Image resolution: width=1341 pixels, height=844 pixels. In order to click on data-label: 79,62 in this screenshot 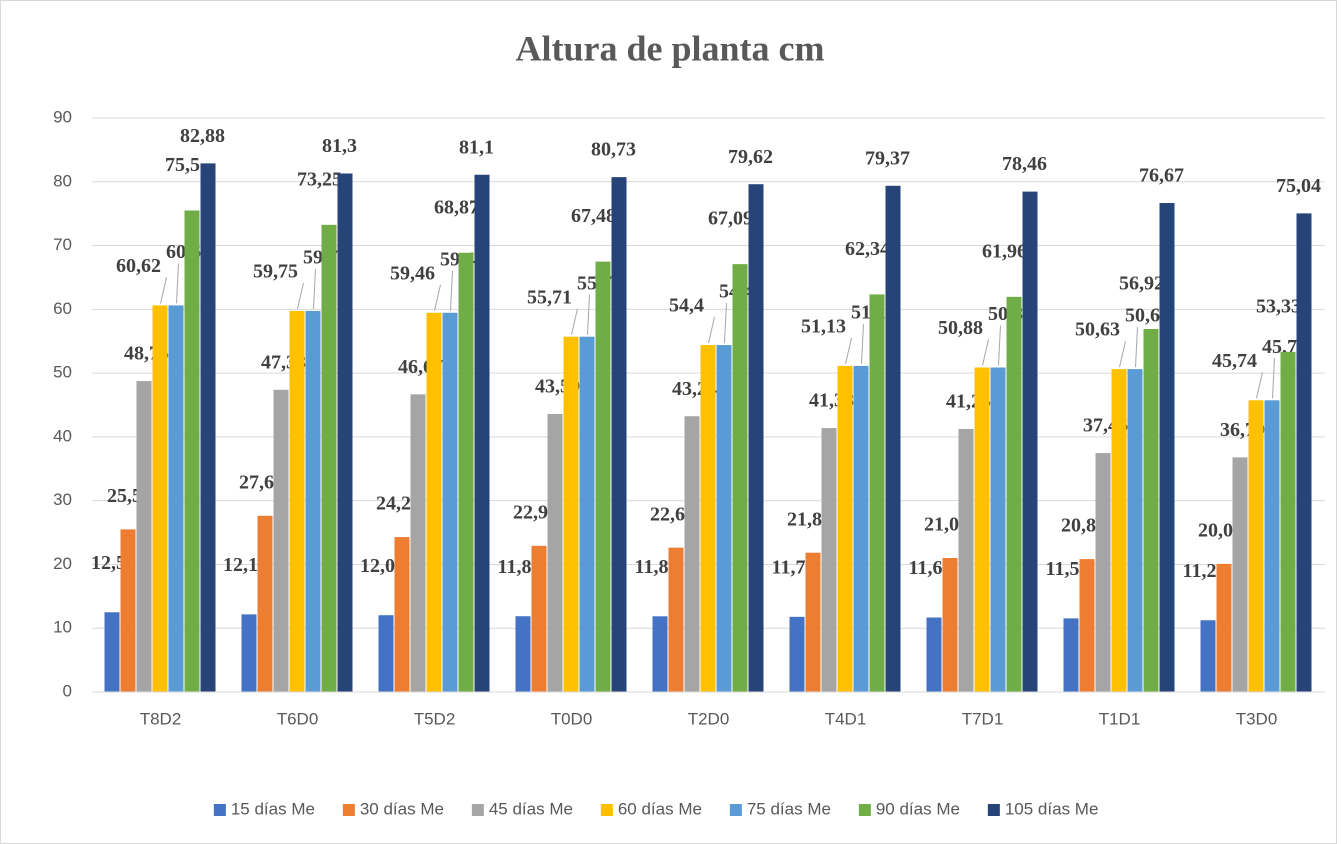, I will do `click(750, 157)`.